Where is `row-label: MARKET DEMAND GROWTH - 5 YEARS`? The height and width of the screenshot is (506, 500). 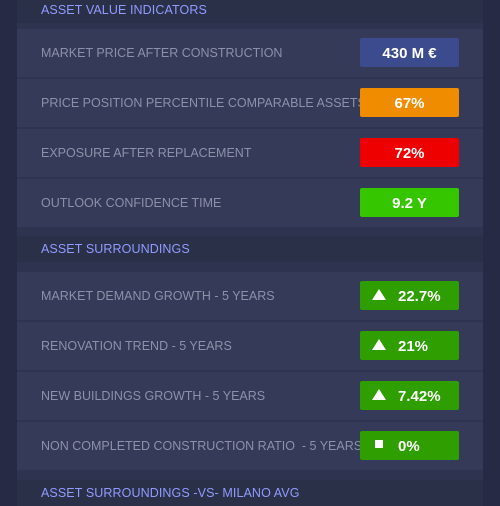
row-label: MARKET DEMAND GROWTH - 5 YEARS is located at coordinates (158, 296).